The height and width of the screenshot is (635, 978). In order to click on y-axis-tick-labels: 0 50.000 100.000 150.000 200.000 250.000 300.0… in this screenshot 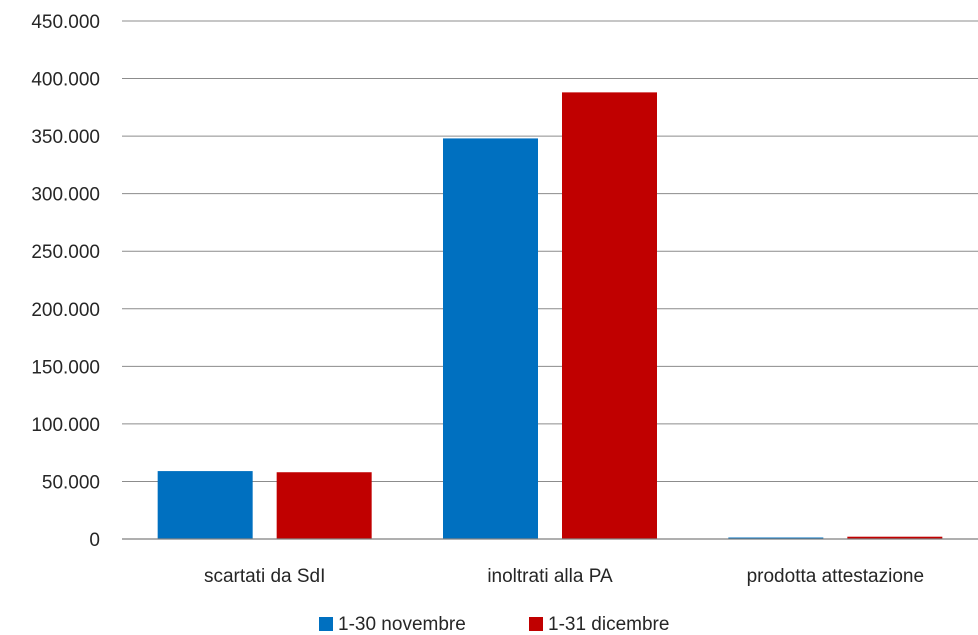, I will do `click(65, 281)`.